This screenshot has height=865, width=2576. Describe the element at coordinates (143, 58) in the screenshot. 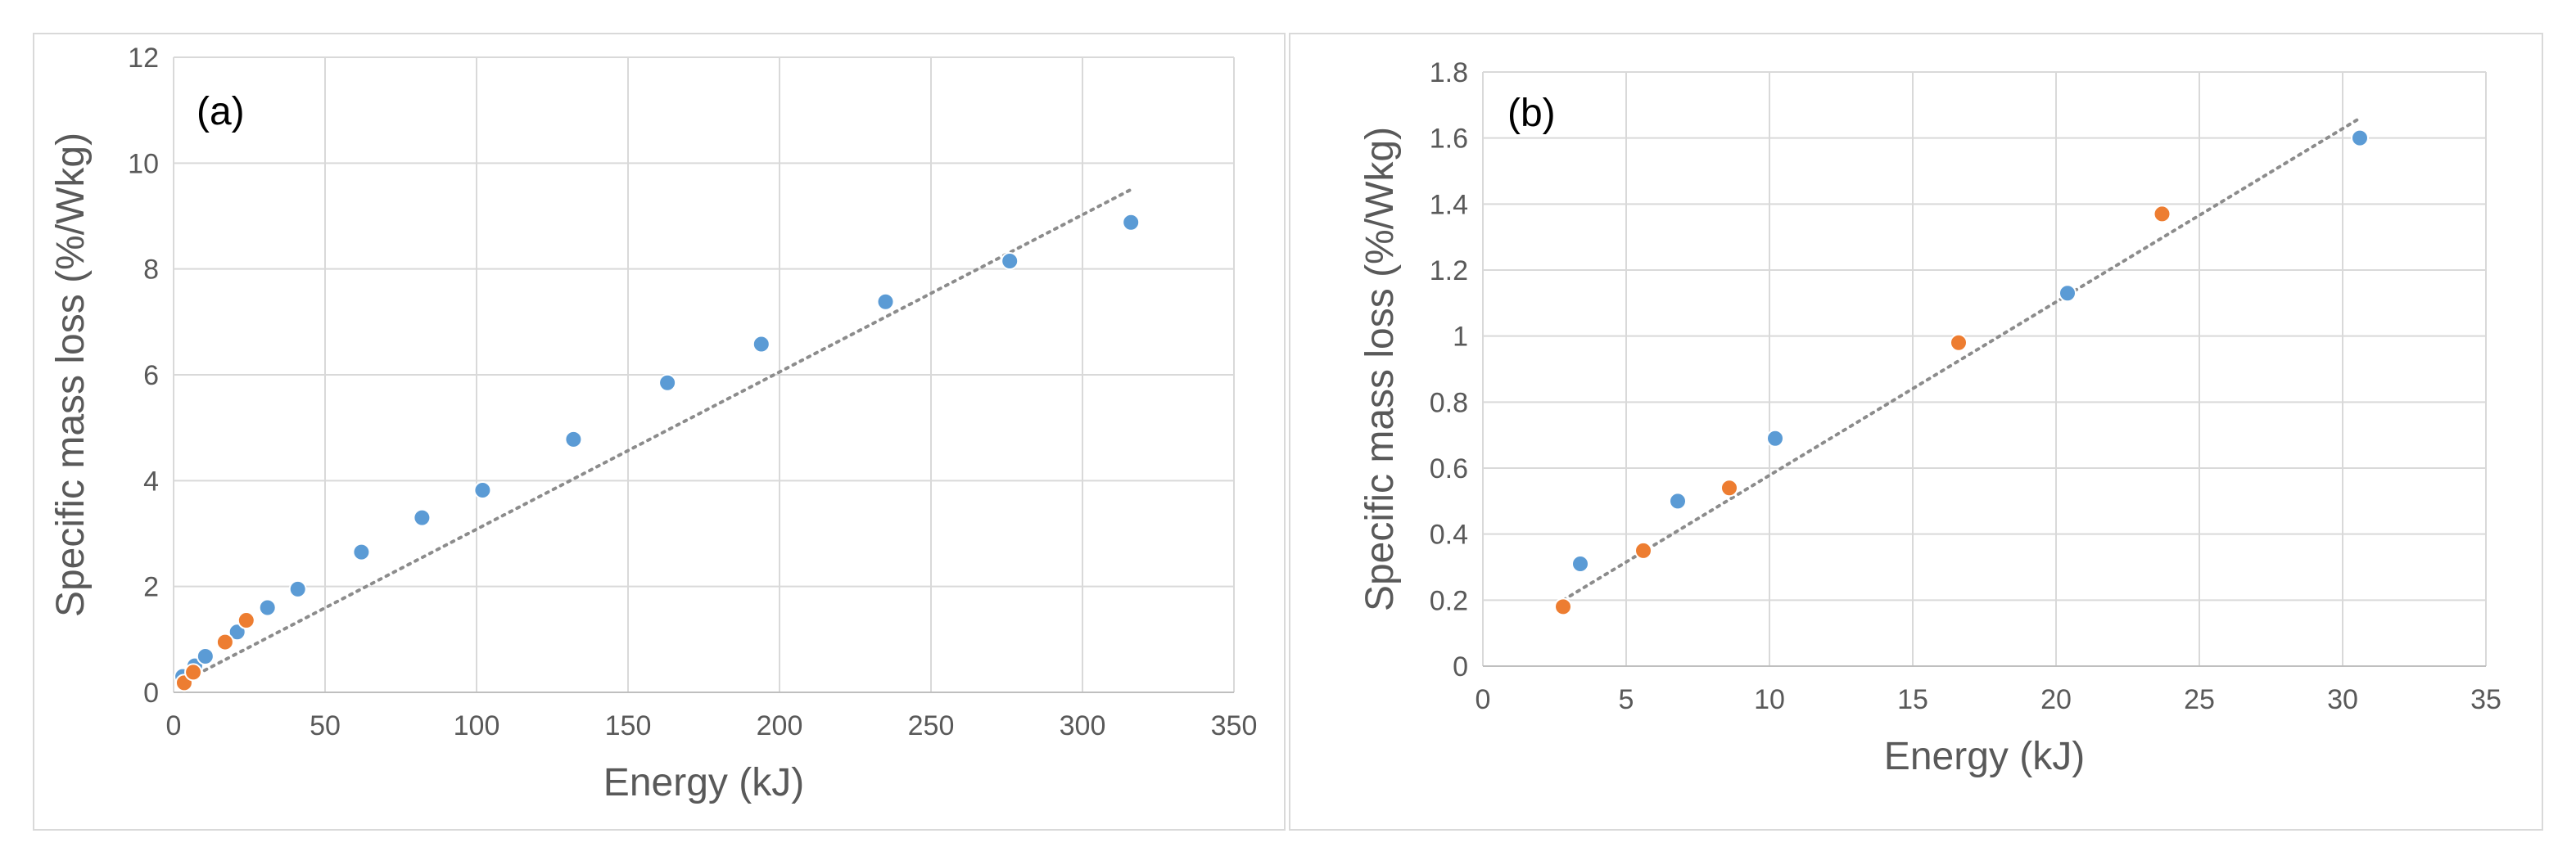

I see `chart-a-ytick-label-6: 12` at that location.